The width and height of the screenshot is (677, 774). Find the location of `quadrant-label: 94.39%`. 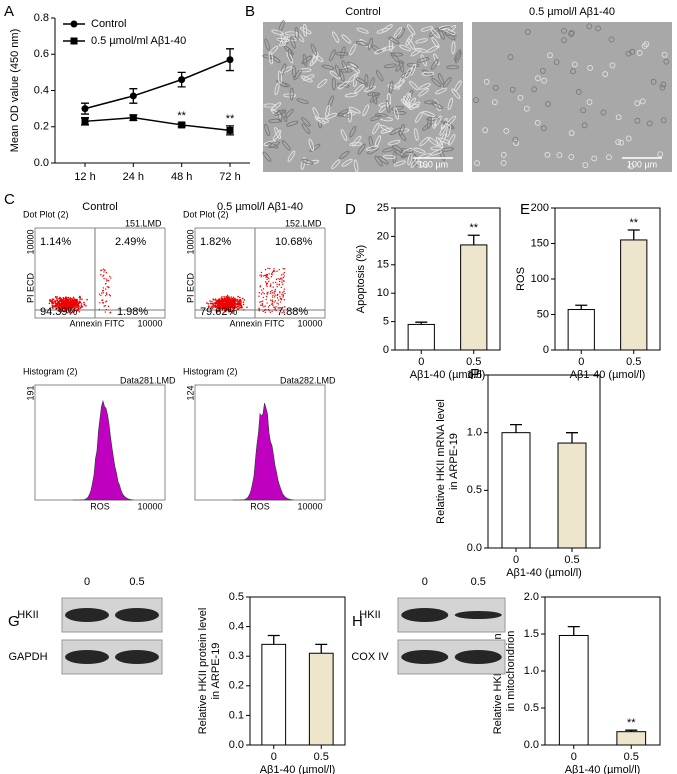

quadrant-label: 94.39% is located at coordinates (59, 312).